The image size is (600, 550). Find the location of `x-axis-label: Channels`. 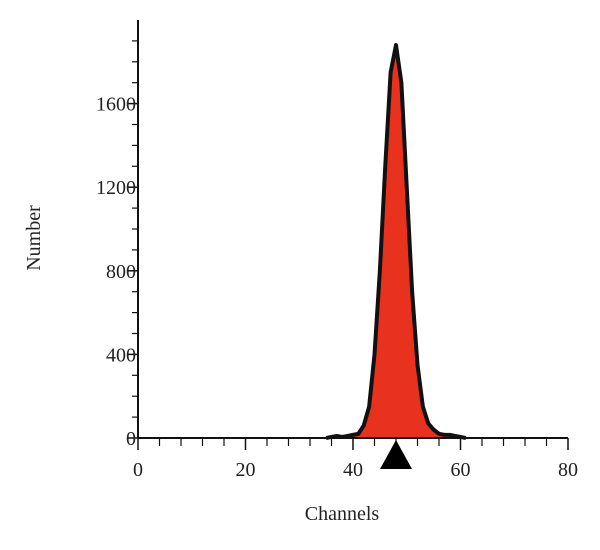

x-axis-label: Channels is located at coordinates (342, 514).